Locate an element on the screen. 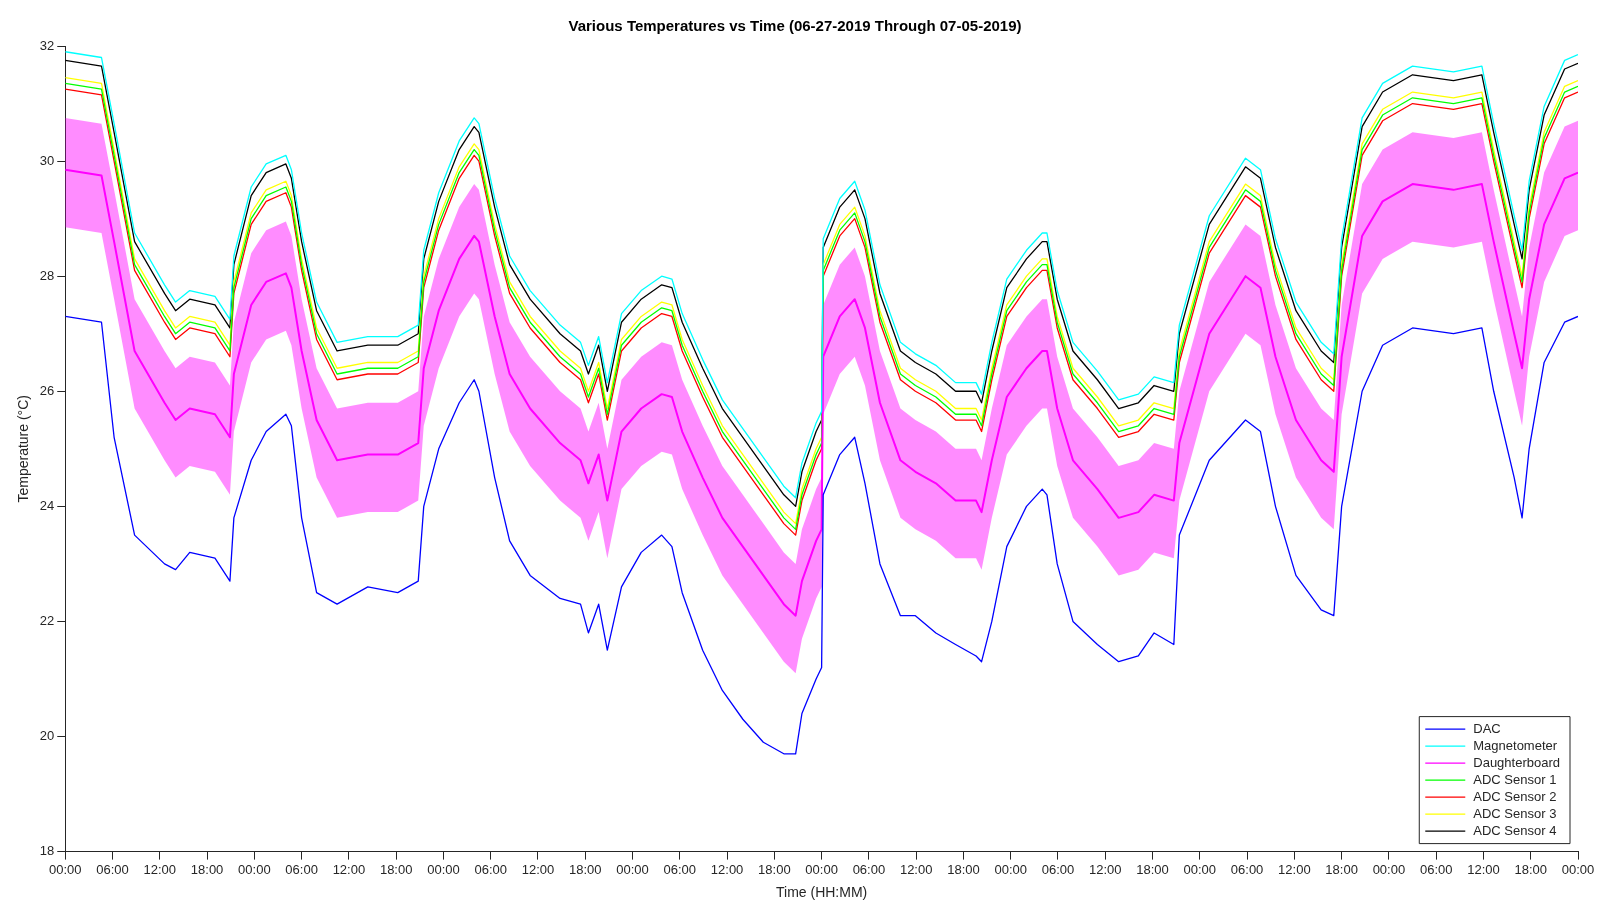 This screenshot has width=1618, height=916. legend-label: Magnetometer is located at coordinates (1515, 745).